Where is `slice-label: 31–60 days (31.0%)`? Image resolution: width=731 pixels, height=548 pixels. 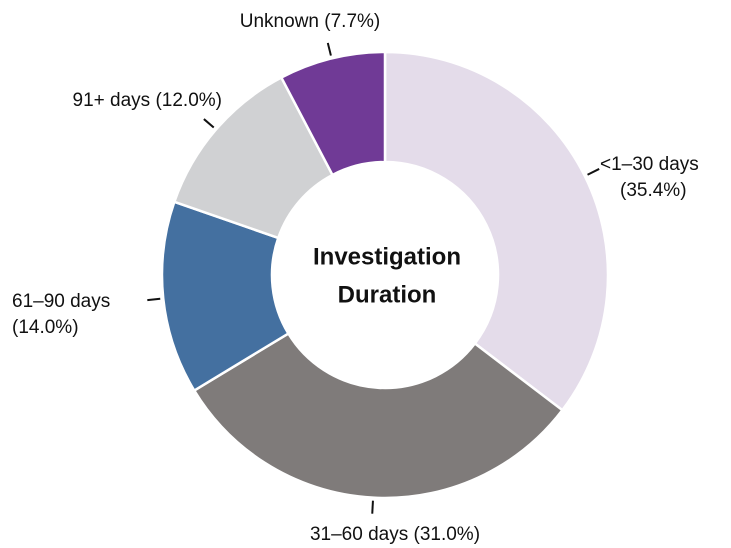
slice-label: 31–60 days (31.0%) is located at coordinates (395, 534).